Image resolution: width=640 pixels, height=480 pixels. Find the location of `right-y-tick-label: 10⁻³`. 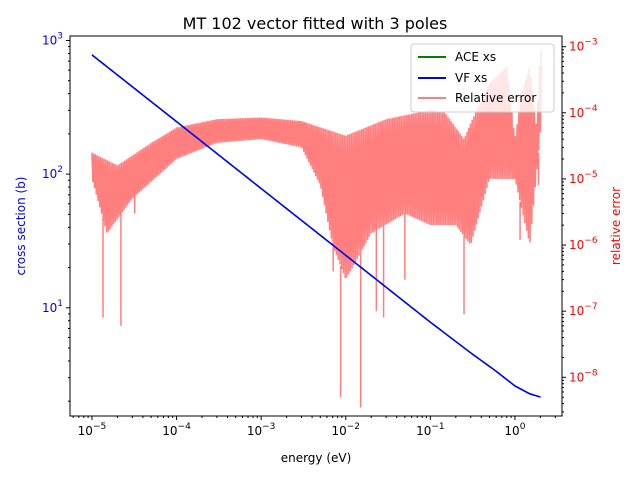

right-y-tick-label: 10⁻³ is located at coordinates (583, 46).